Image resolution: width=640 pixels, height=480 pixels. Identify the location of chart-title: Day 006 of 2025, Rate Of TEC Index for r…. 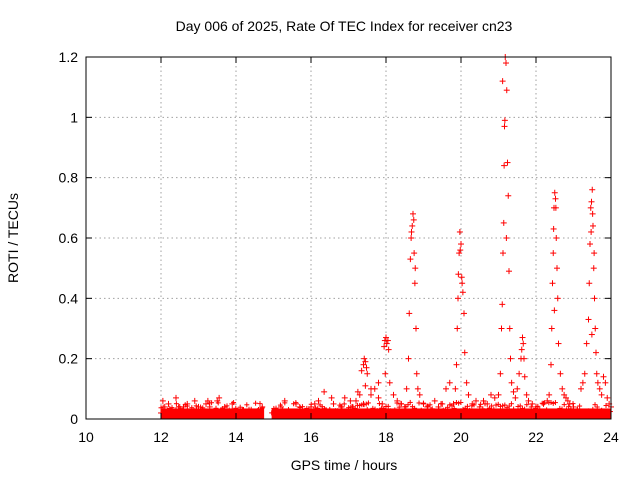
(344, 26).